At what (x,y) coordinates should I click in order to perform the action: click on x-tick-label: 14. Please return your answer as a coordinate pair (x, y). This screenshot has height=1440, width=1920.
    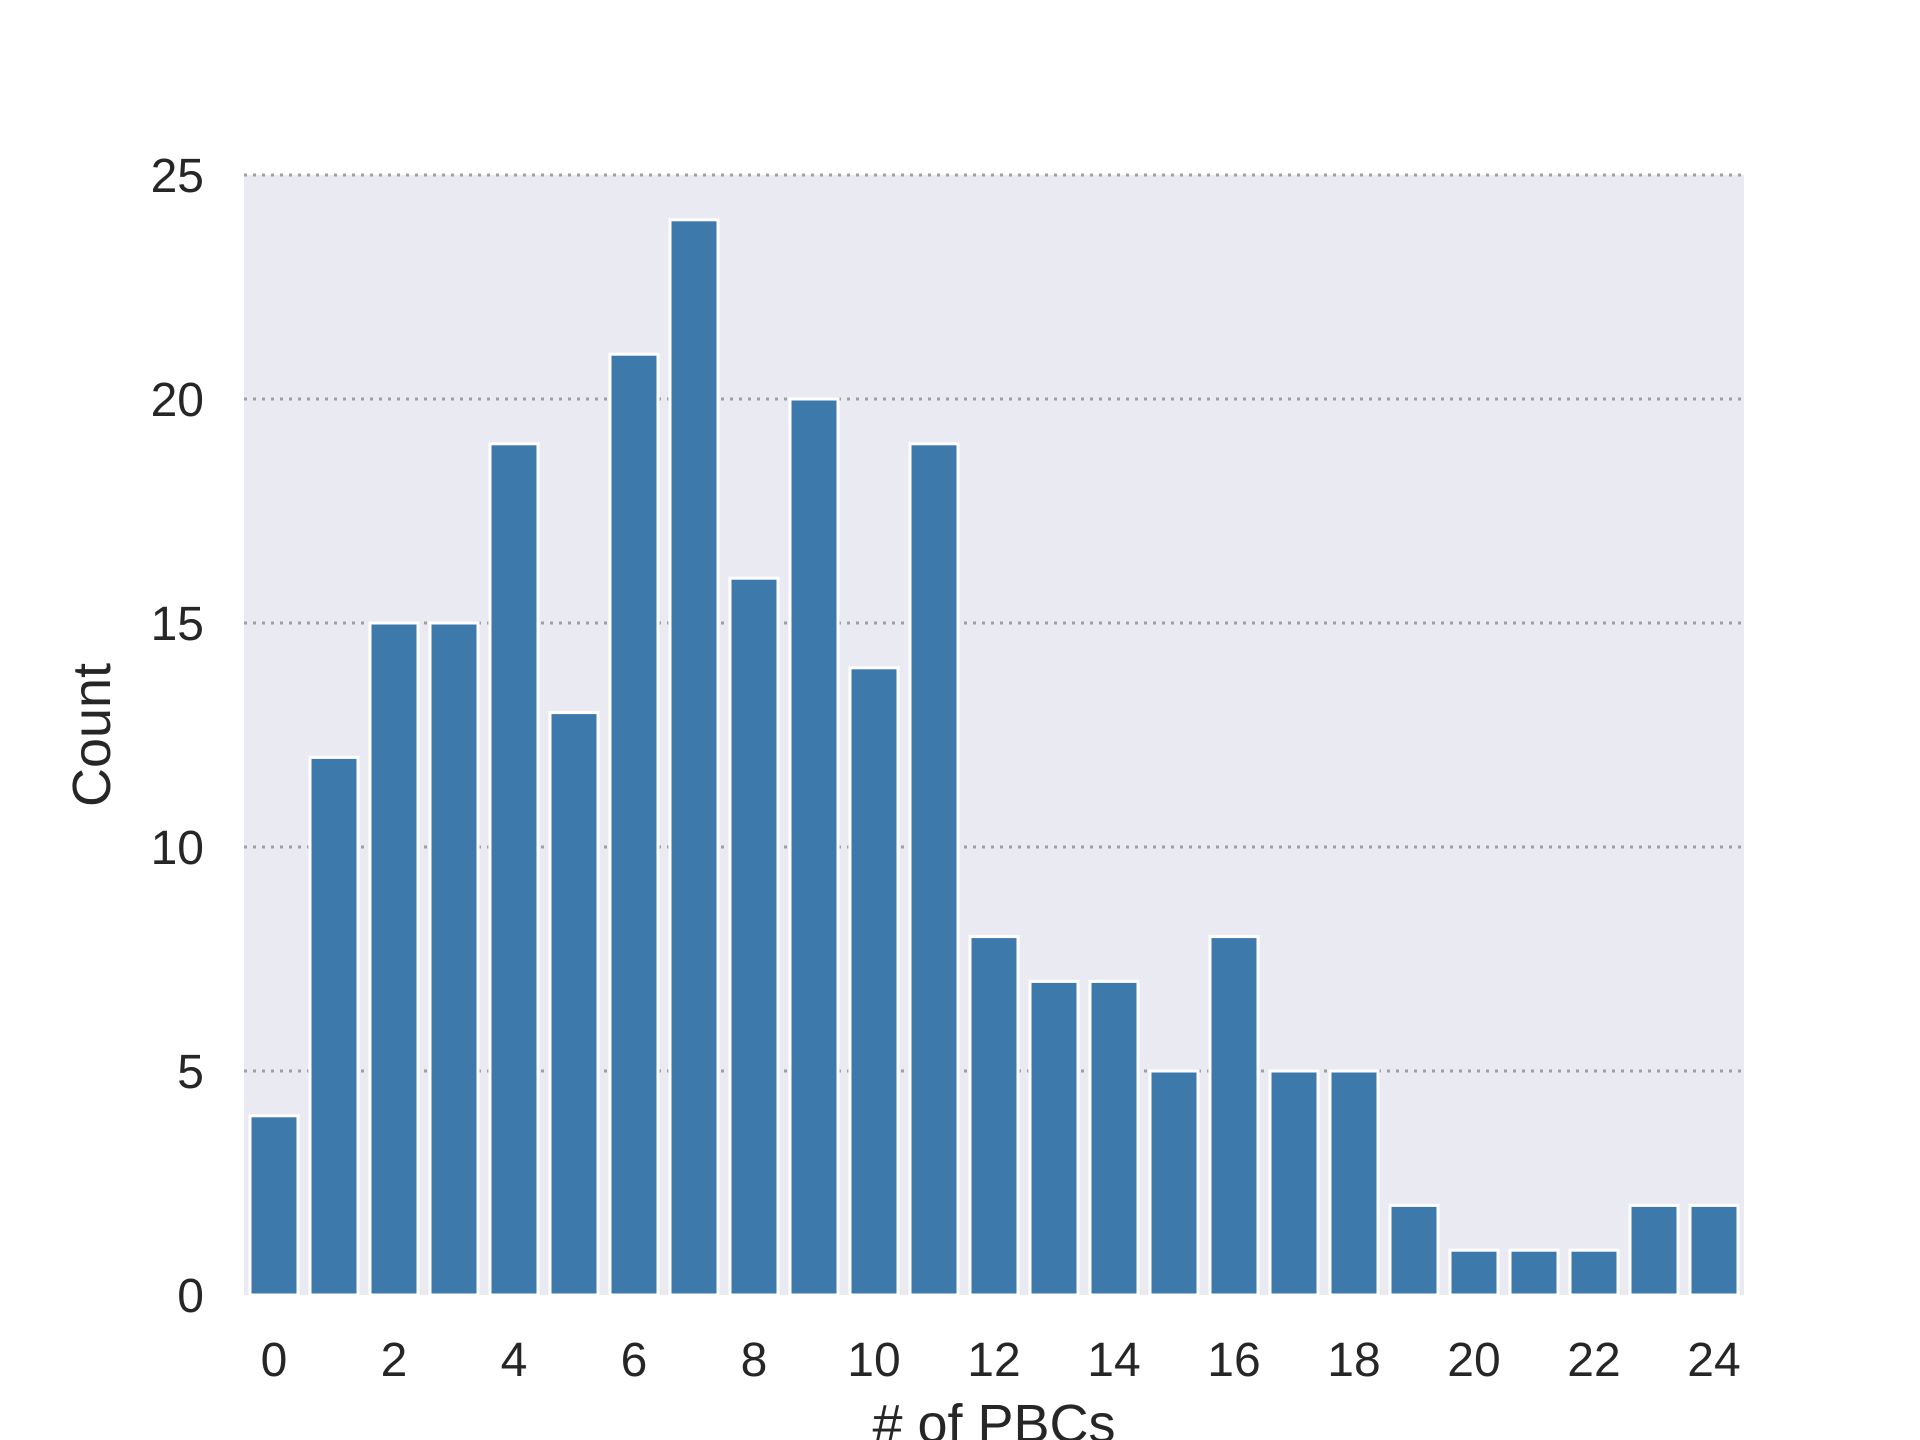
    Looking at the image, I should click on (1113, 1360).